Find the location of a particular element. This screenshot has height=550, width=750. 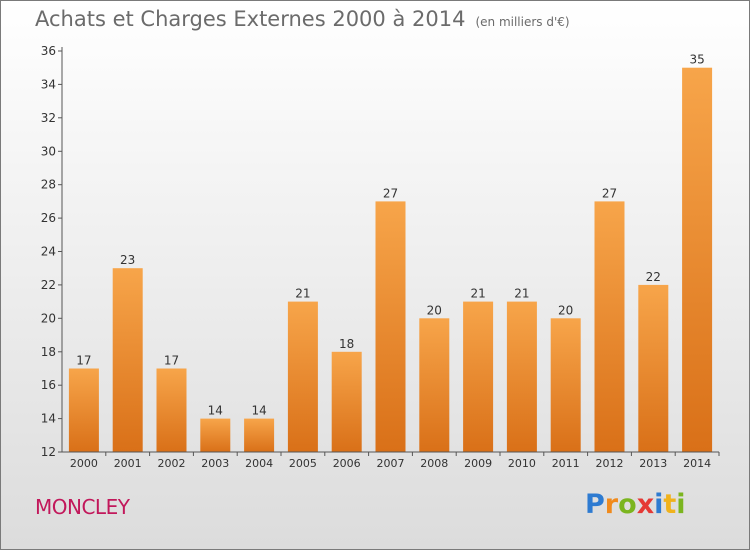

data-label-2002: 17 is located at coordinates (171, 361).